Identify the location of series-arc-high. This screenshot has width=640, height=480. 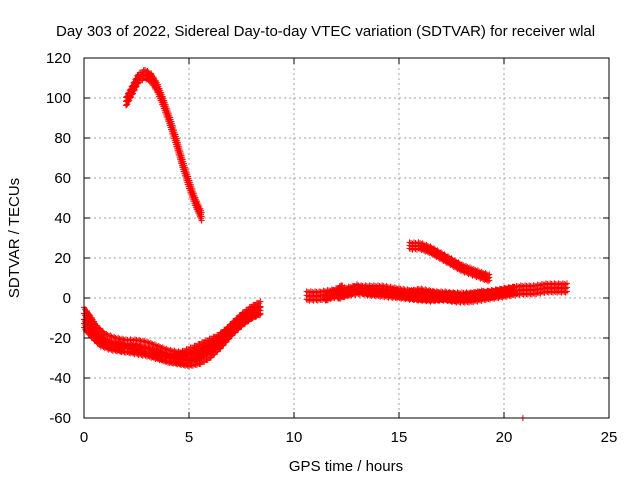
(164, 145).